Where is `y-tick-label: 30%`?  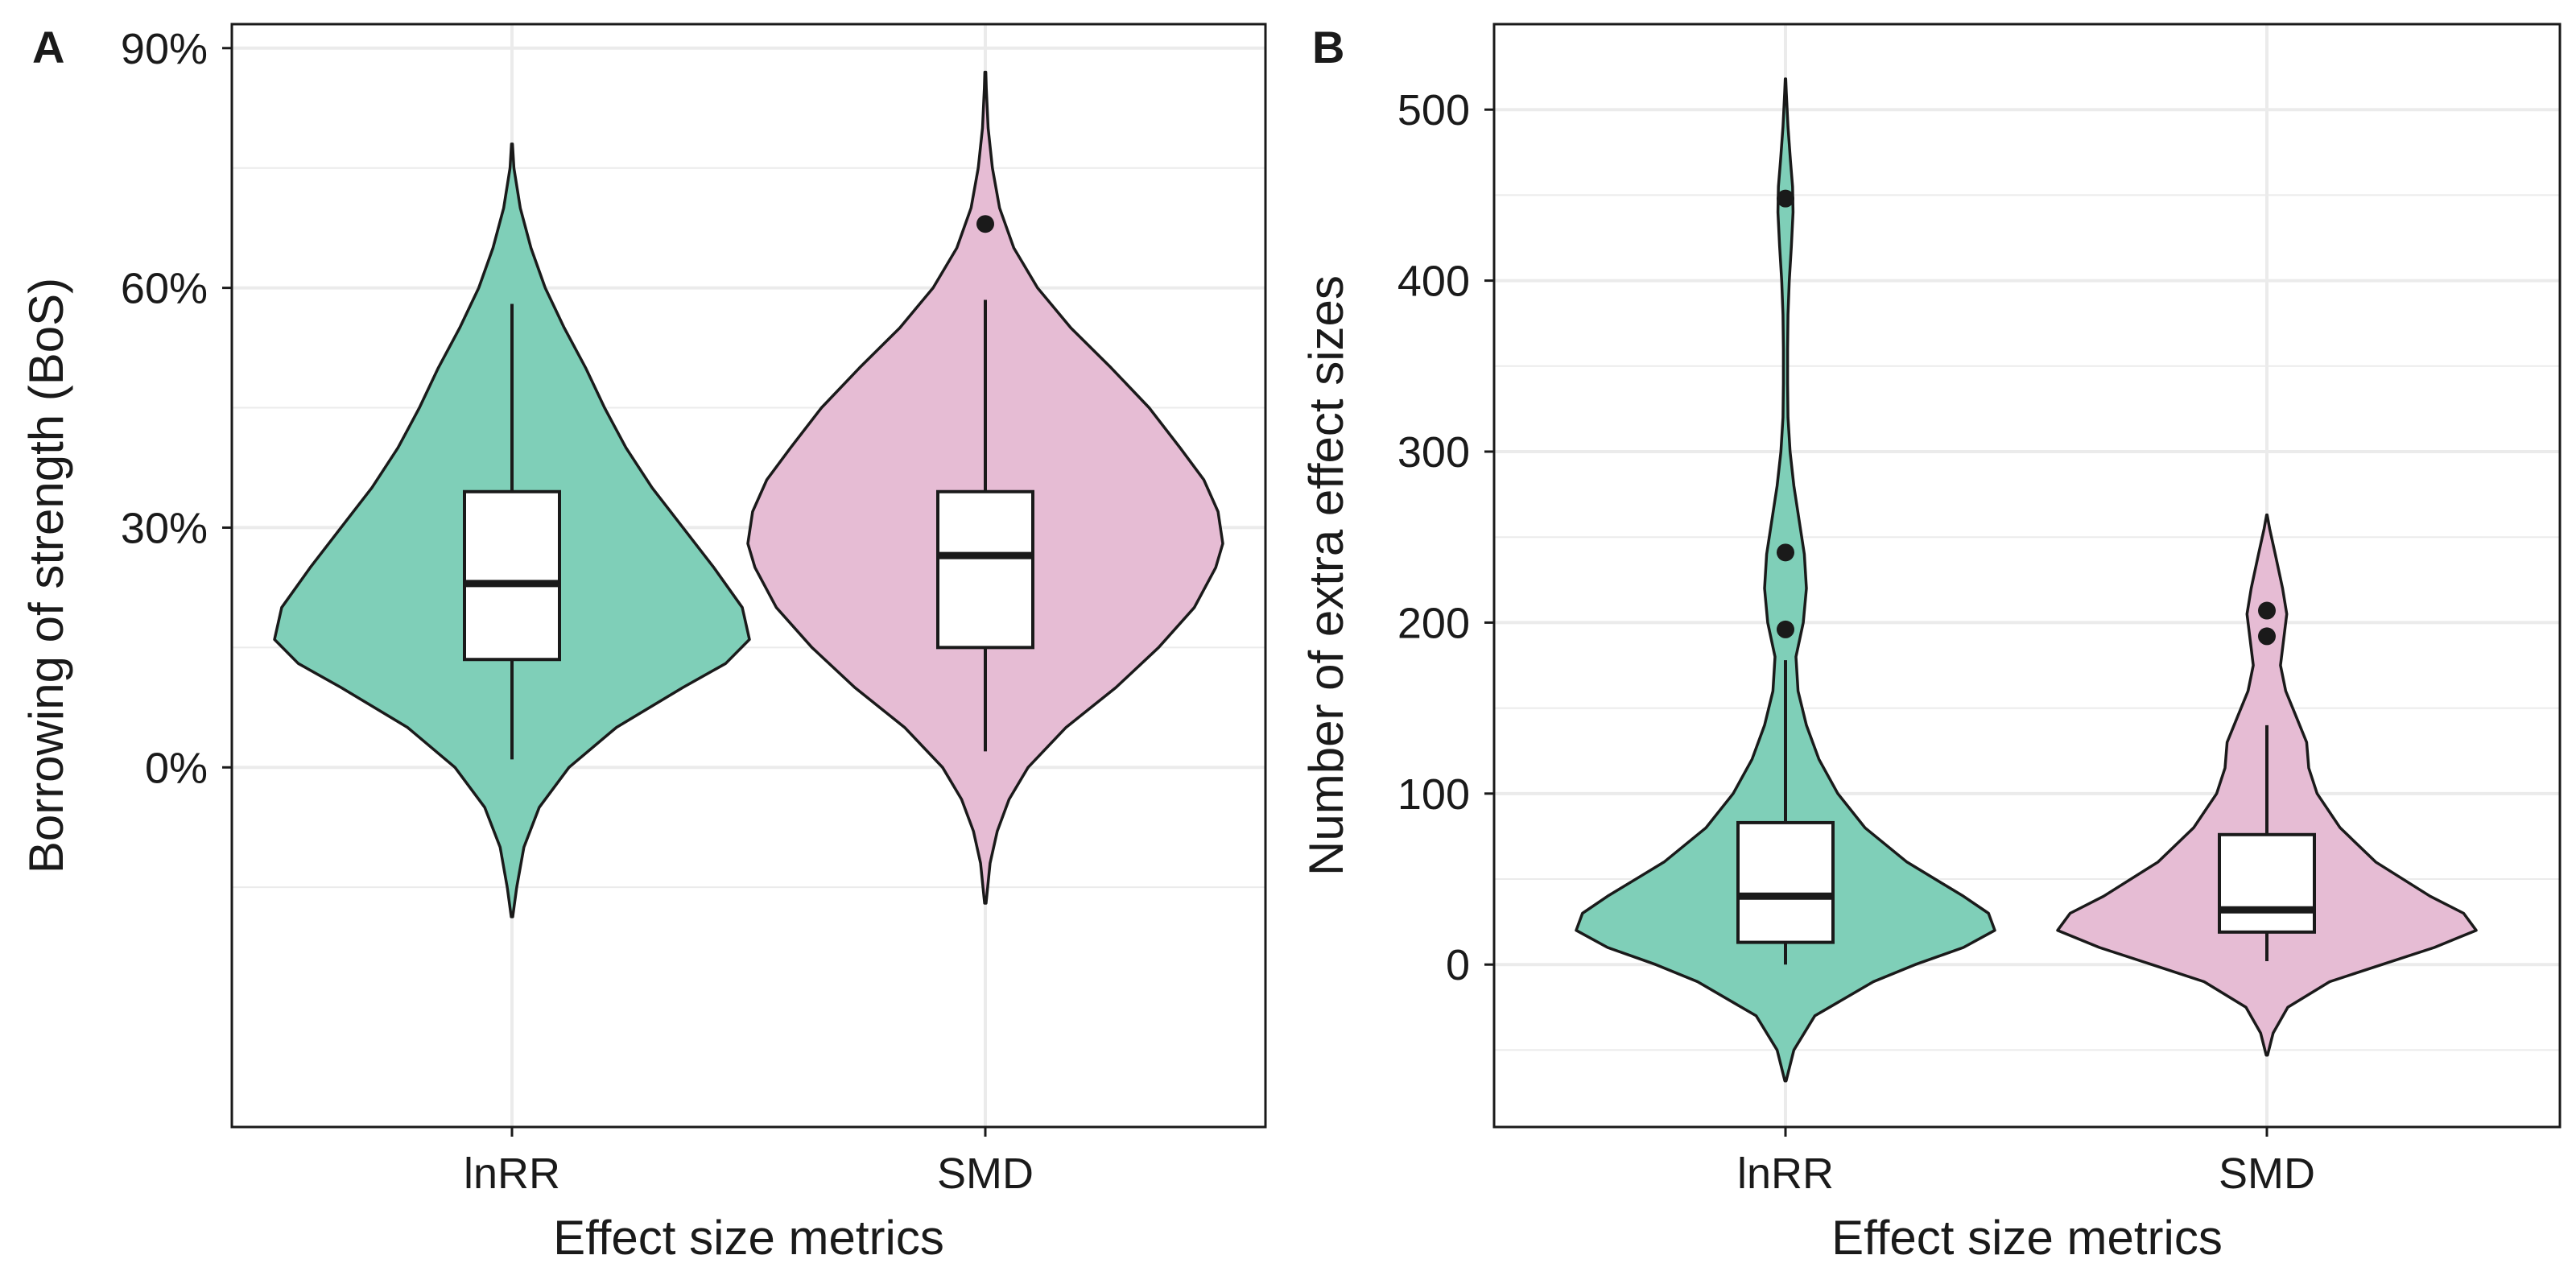 y-tick-label: 30% is located at coordinates (164, 528).